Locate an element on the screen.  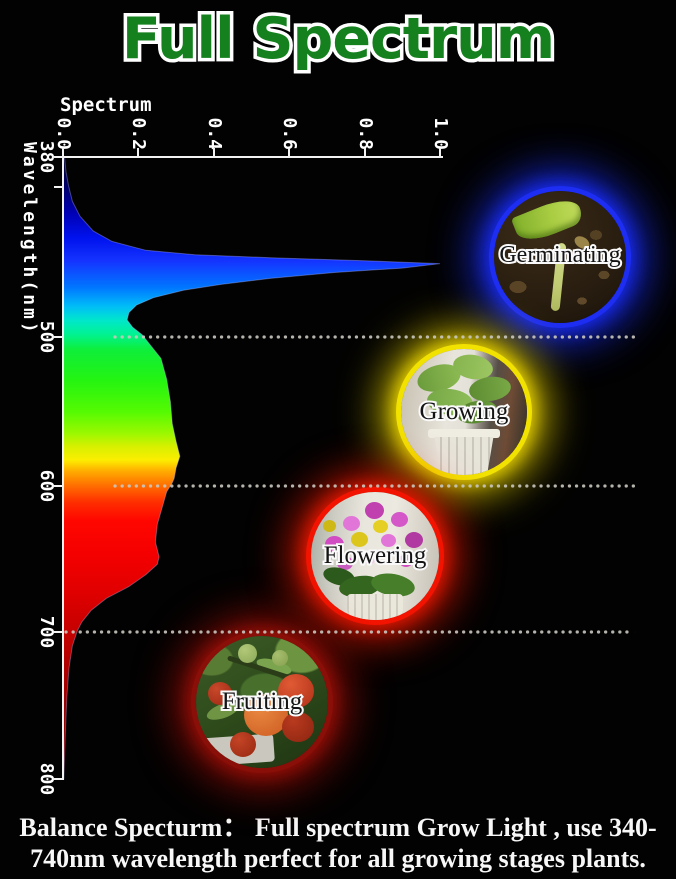
plant-pot-rim is located at coordinates (464, 433).